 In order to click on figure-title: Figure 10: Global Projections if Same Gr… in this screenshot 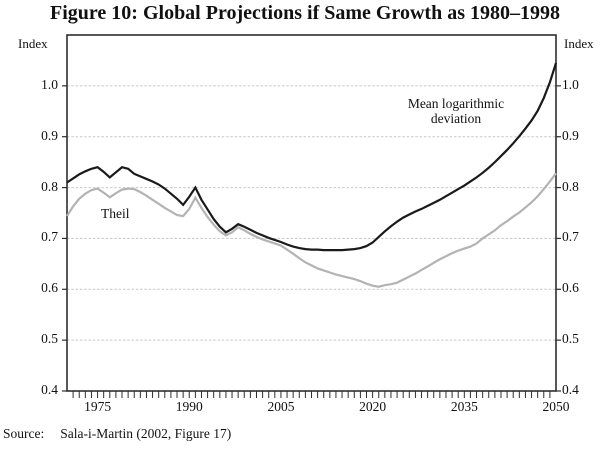, I will do `click(305, 13)`.